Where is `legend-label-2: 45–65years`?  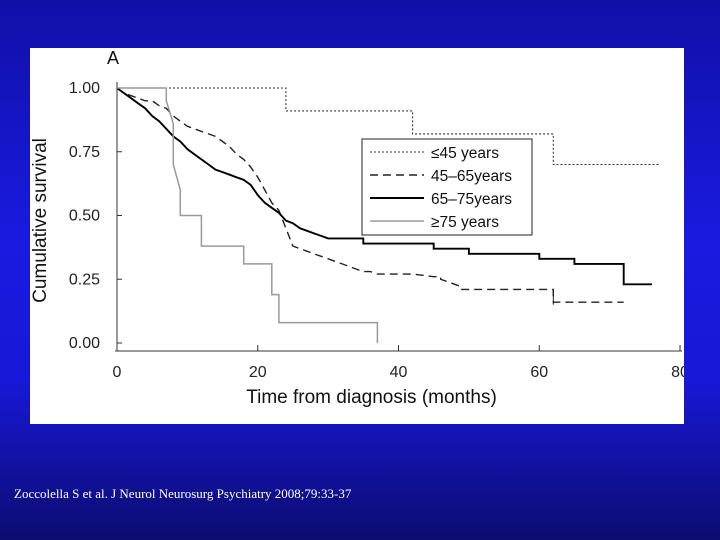 legend-label-2: 45–65years is located at coordinates (471, 176).